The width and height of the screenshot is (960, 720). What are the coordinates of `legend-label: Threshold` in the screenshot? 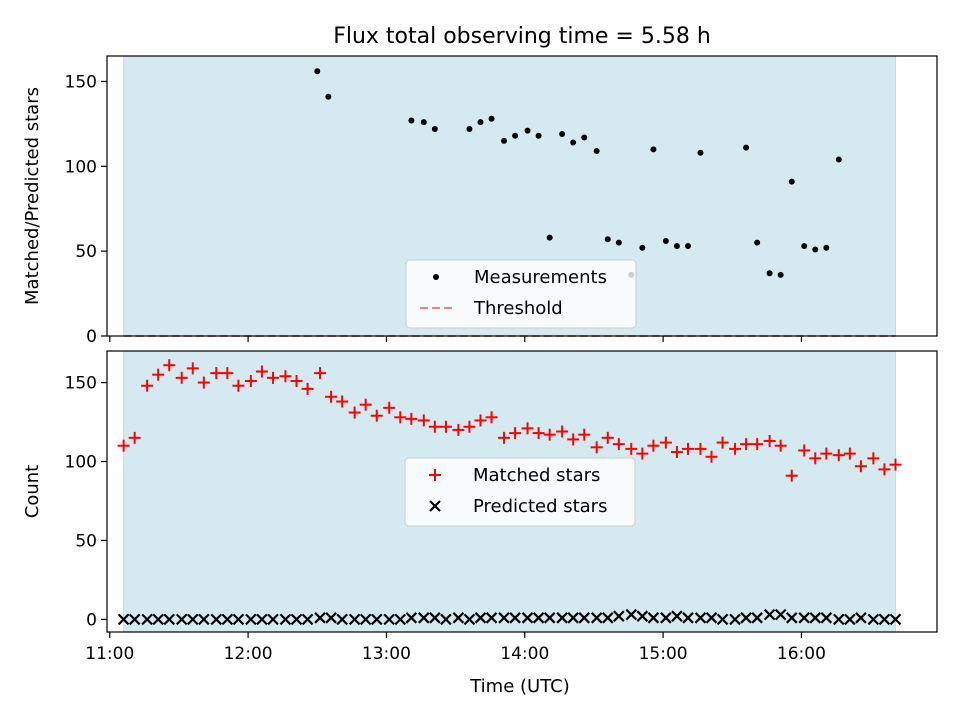 It's located at (518, 308).